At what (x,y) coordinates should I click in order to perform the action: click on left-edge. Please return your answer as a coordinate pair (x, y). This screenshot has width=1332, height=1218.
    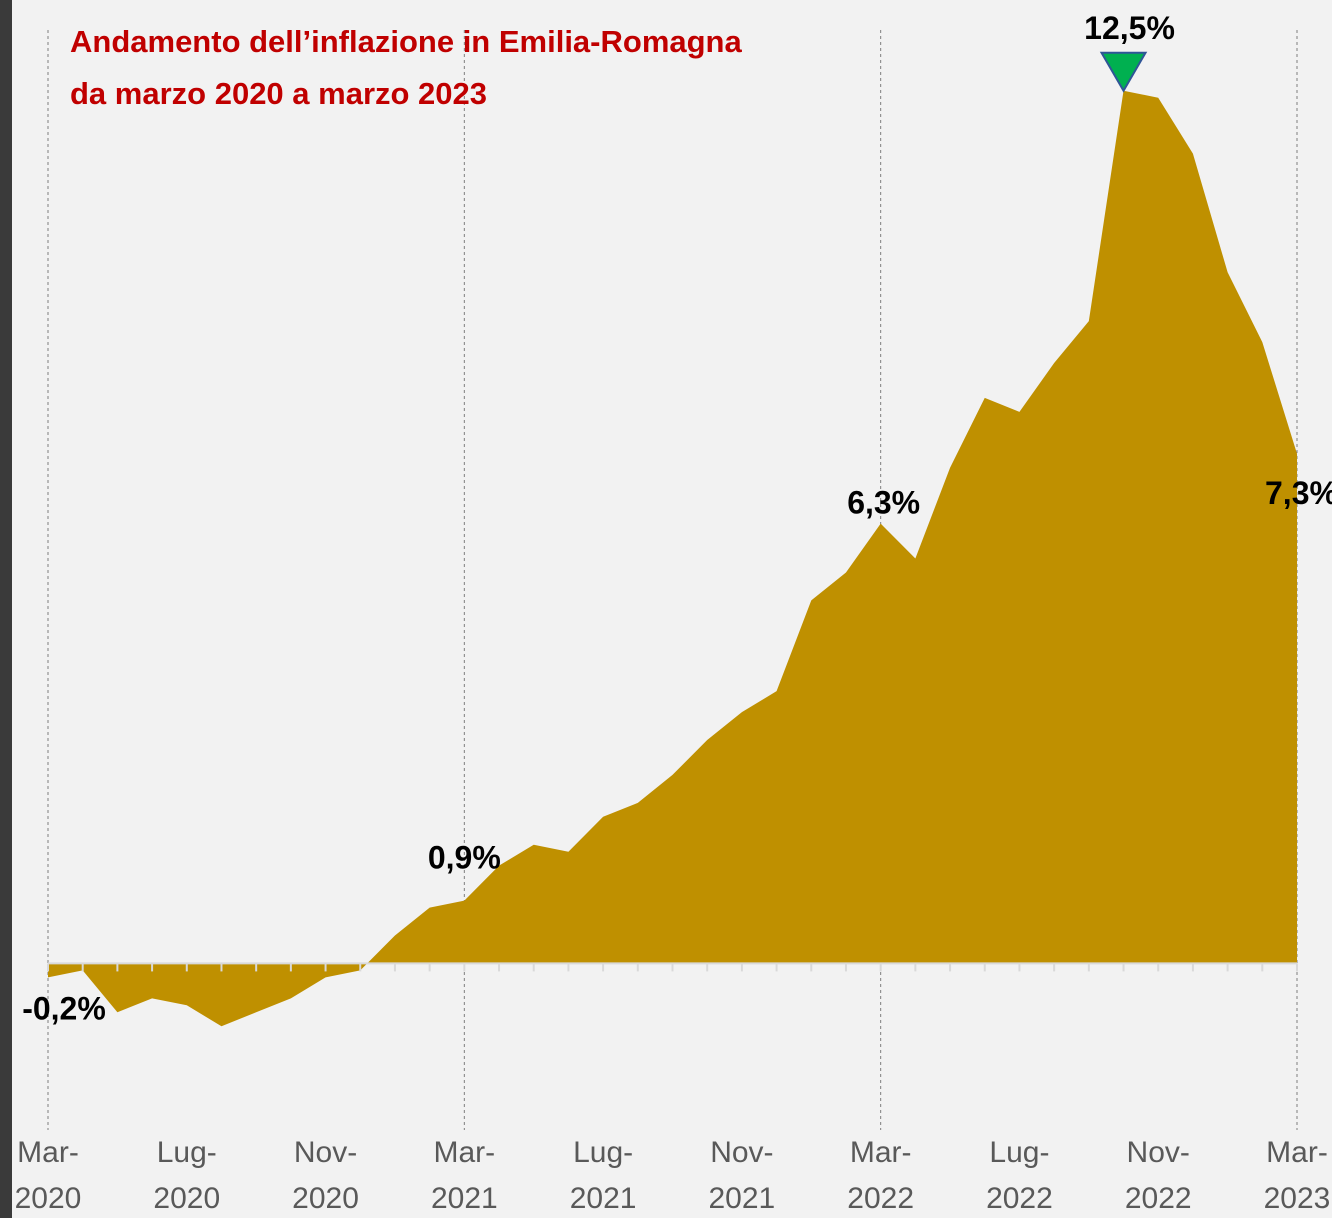
    Looking at the image, I should click on (6, 609).